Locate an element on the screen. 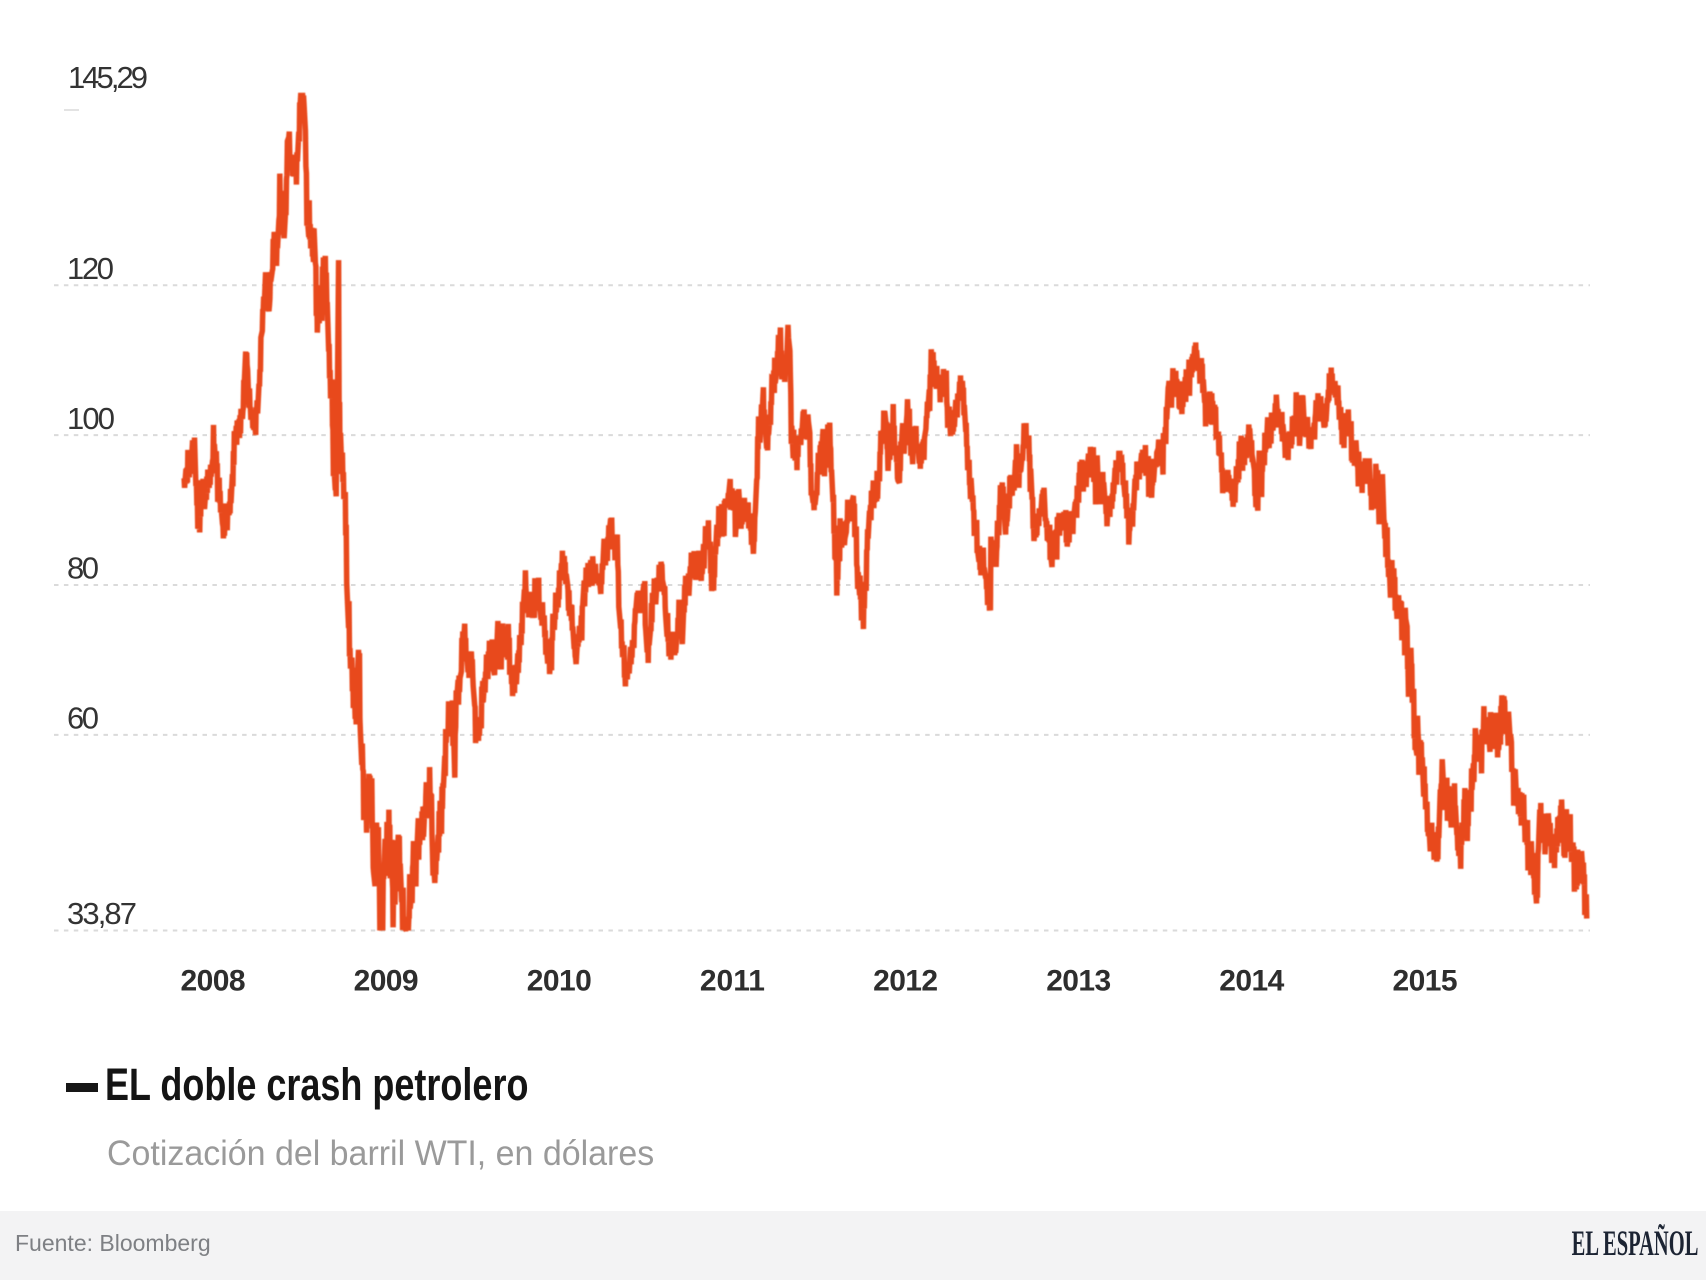 The image size is (1706, 1280). svg-text: 2011 is located at coordinates (732, 981).